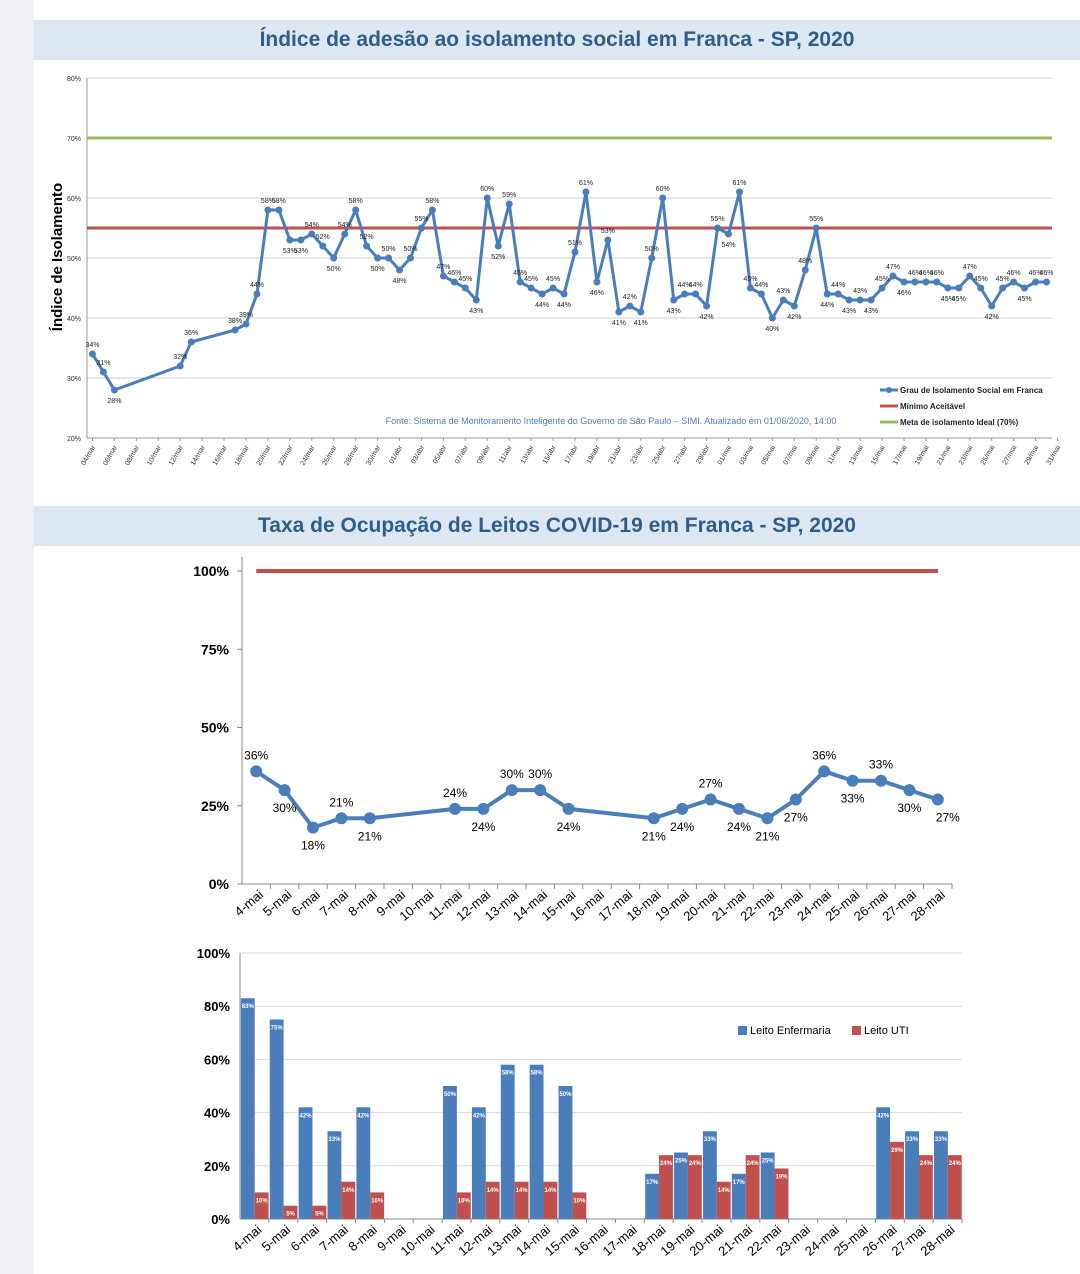 This screenshot has width=1080, height=1274. Describe the element at coordinates (540, 774) in the screenshot. I see `occupancy-data-label: 30%` at that location.